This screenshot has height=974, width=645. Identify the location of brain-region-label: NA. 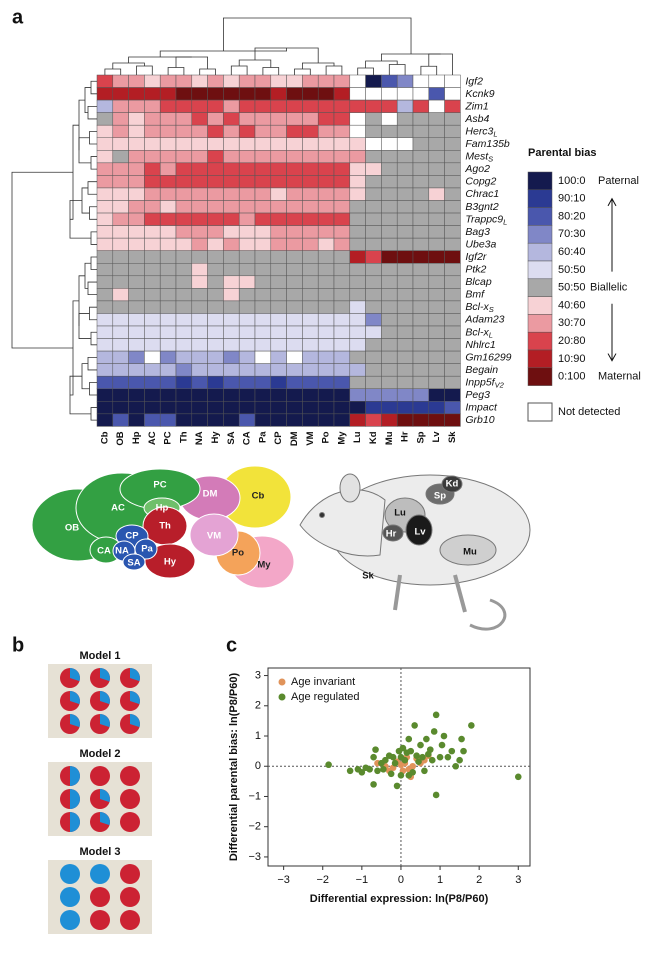
(122, 551).